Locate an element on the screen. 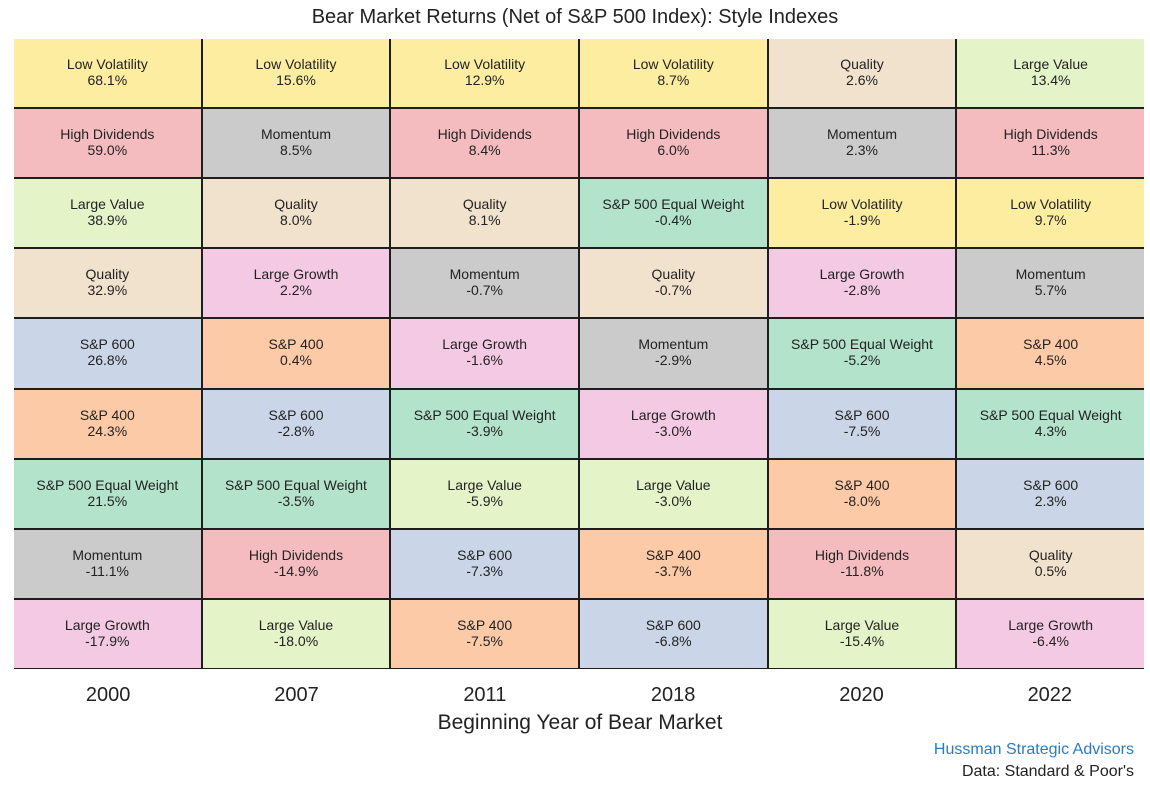 The width and height of the screenshot is (1150, 790). grid-cell: Large Growth -2.8% is located at coordinates (862, 283).